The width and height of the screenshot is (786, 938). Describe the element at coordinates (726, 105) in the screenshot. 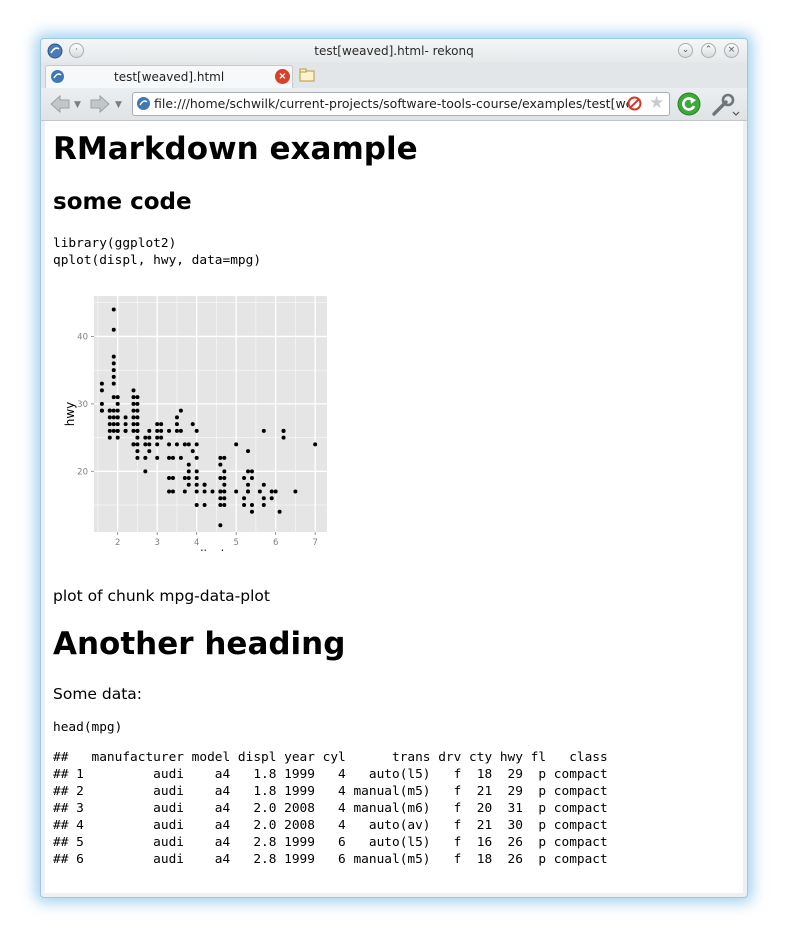

I see `tools-wrench-icon` at that location.